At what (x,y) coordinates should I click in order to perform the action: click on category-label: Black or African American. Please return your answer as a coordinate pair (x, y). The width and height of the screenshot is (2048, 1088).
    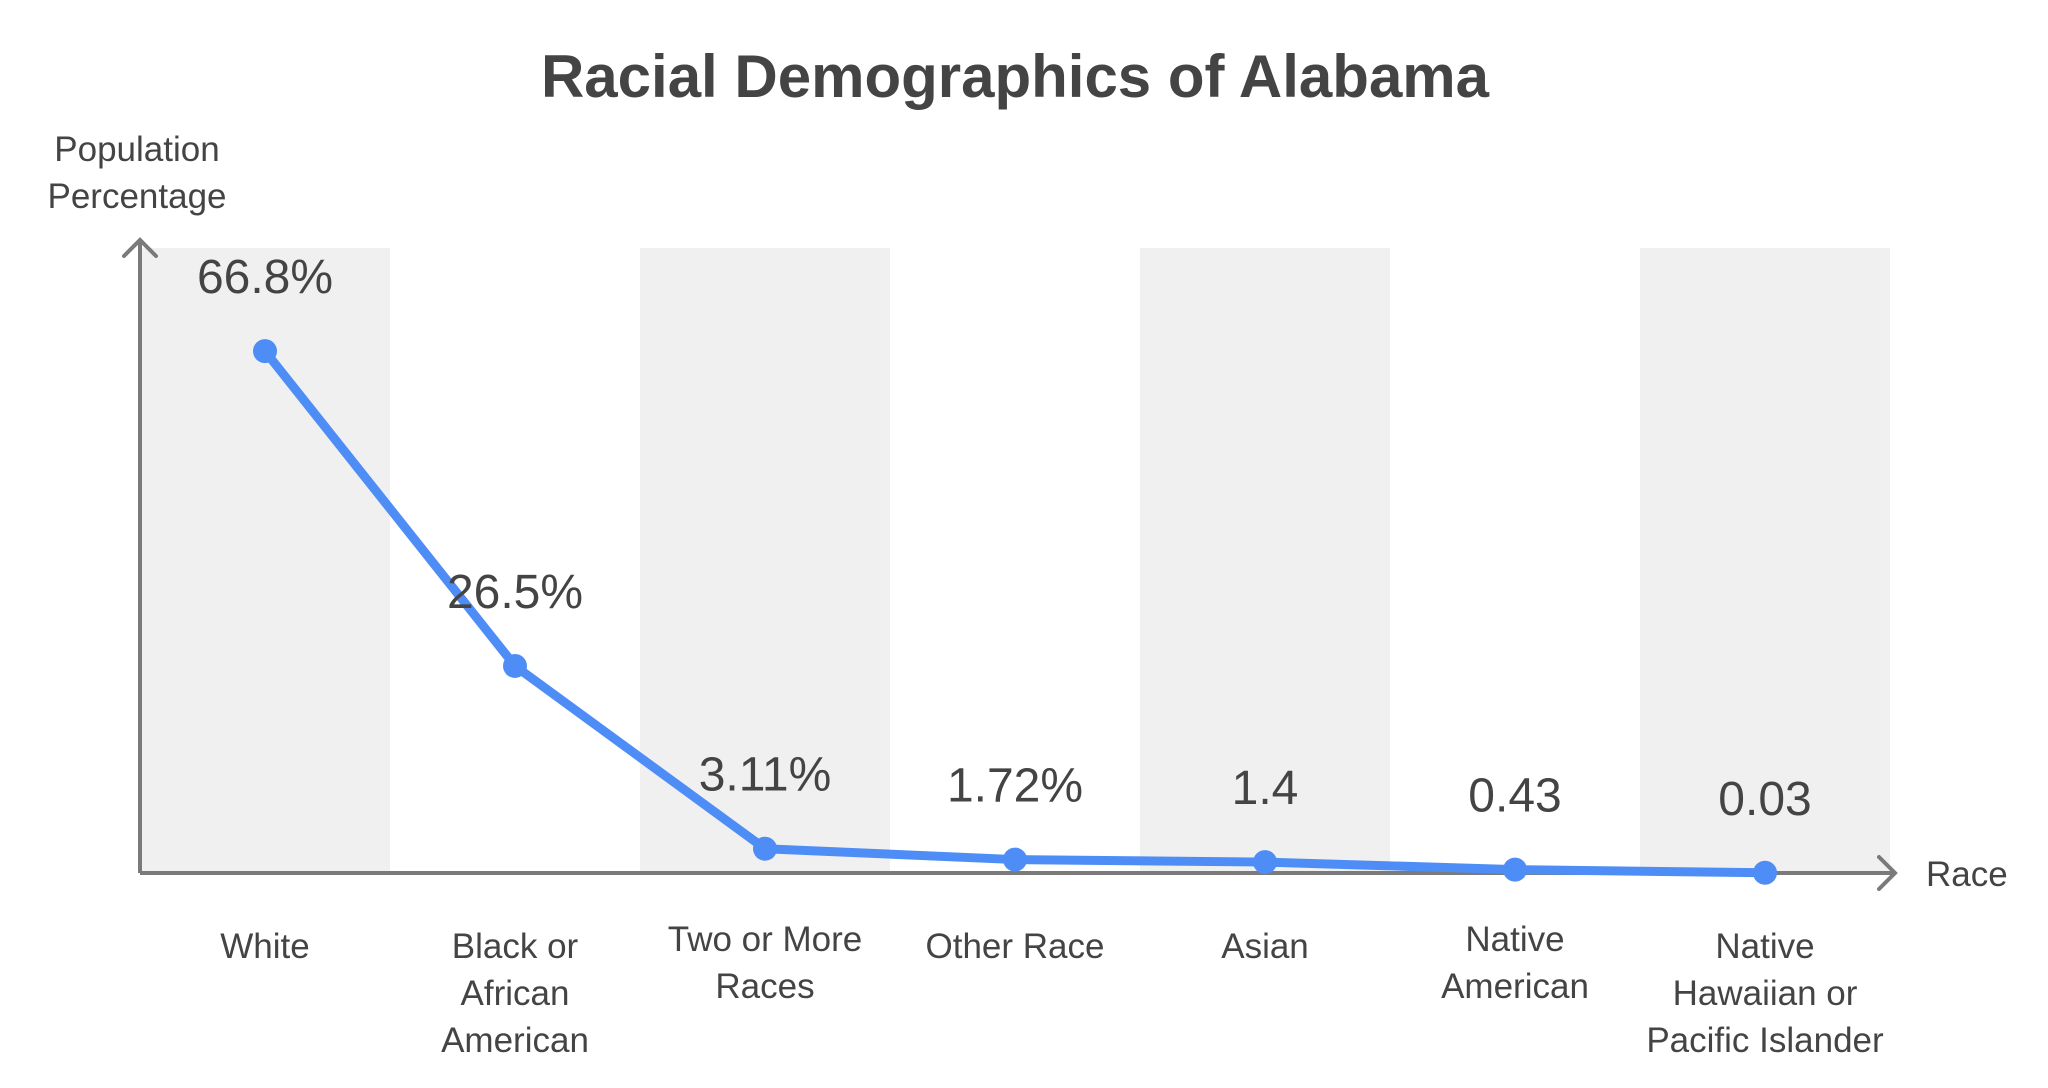
    Looking at the image, I should click on (515, 993).